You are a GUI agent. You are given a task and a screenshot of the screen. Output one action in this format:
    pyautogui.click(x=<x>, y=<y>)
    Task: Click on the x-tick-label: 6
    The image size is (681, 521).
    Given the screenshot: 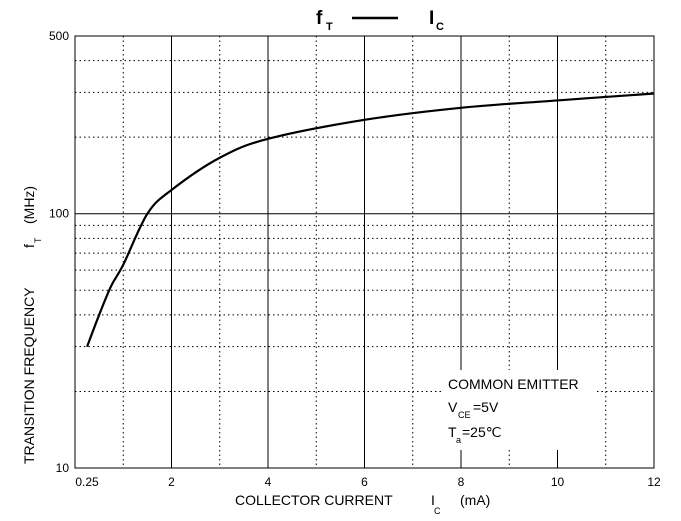 What is the action you would take?
    pyautogui.click(x=364, y=482)
    